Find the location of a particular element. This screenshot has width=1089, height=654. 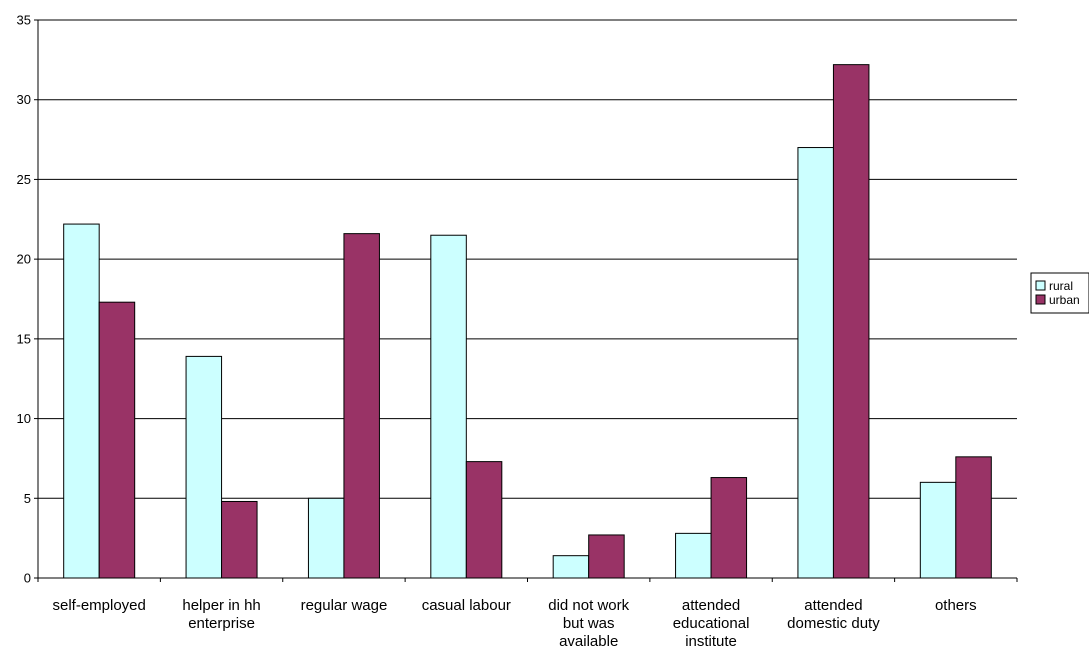

x-category-label: others is located at coordinates (956, 605).